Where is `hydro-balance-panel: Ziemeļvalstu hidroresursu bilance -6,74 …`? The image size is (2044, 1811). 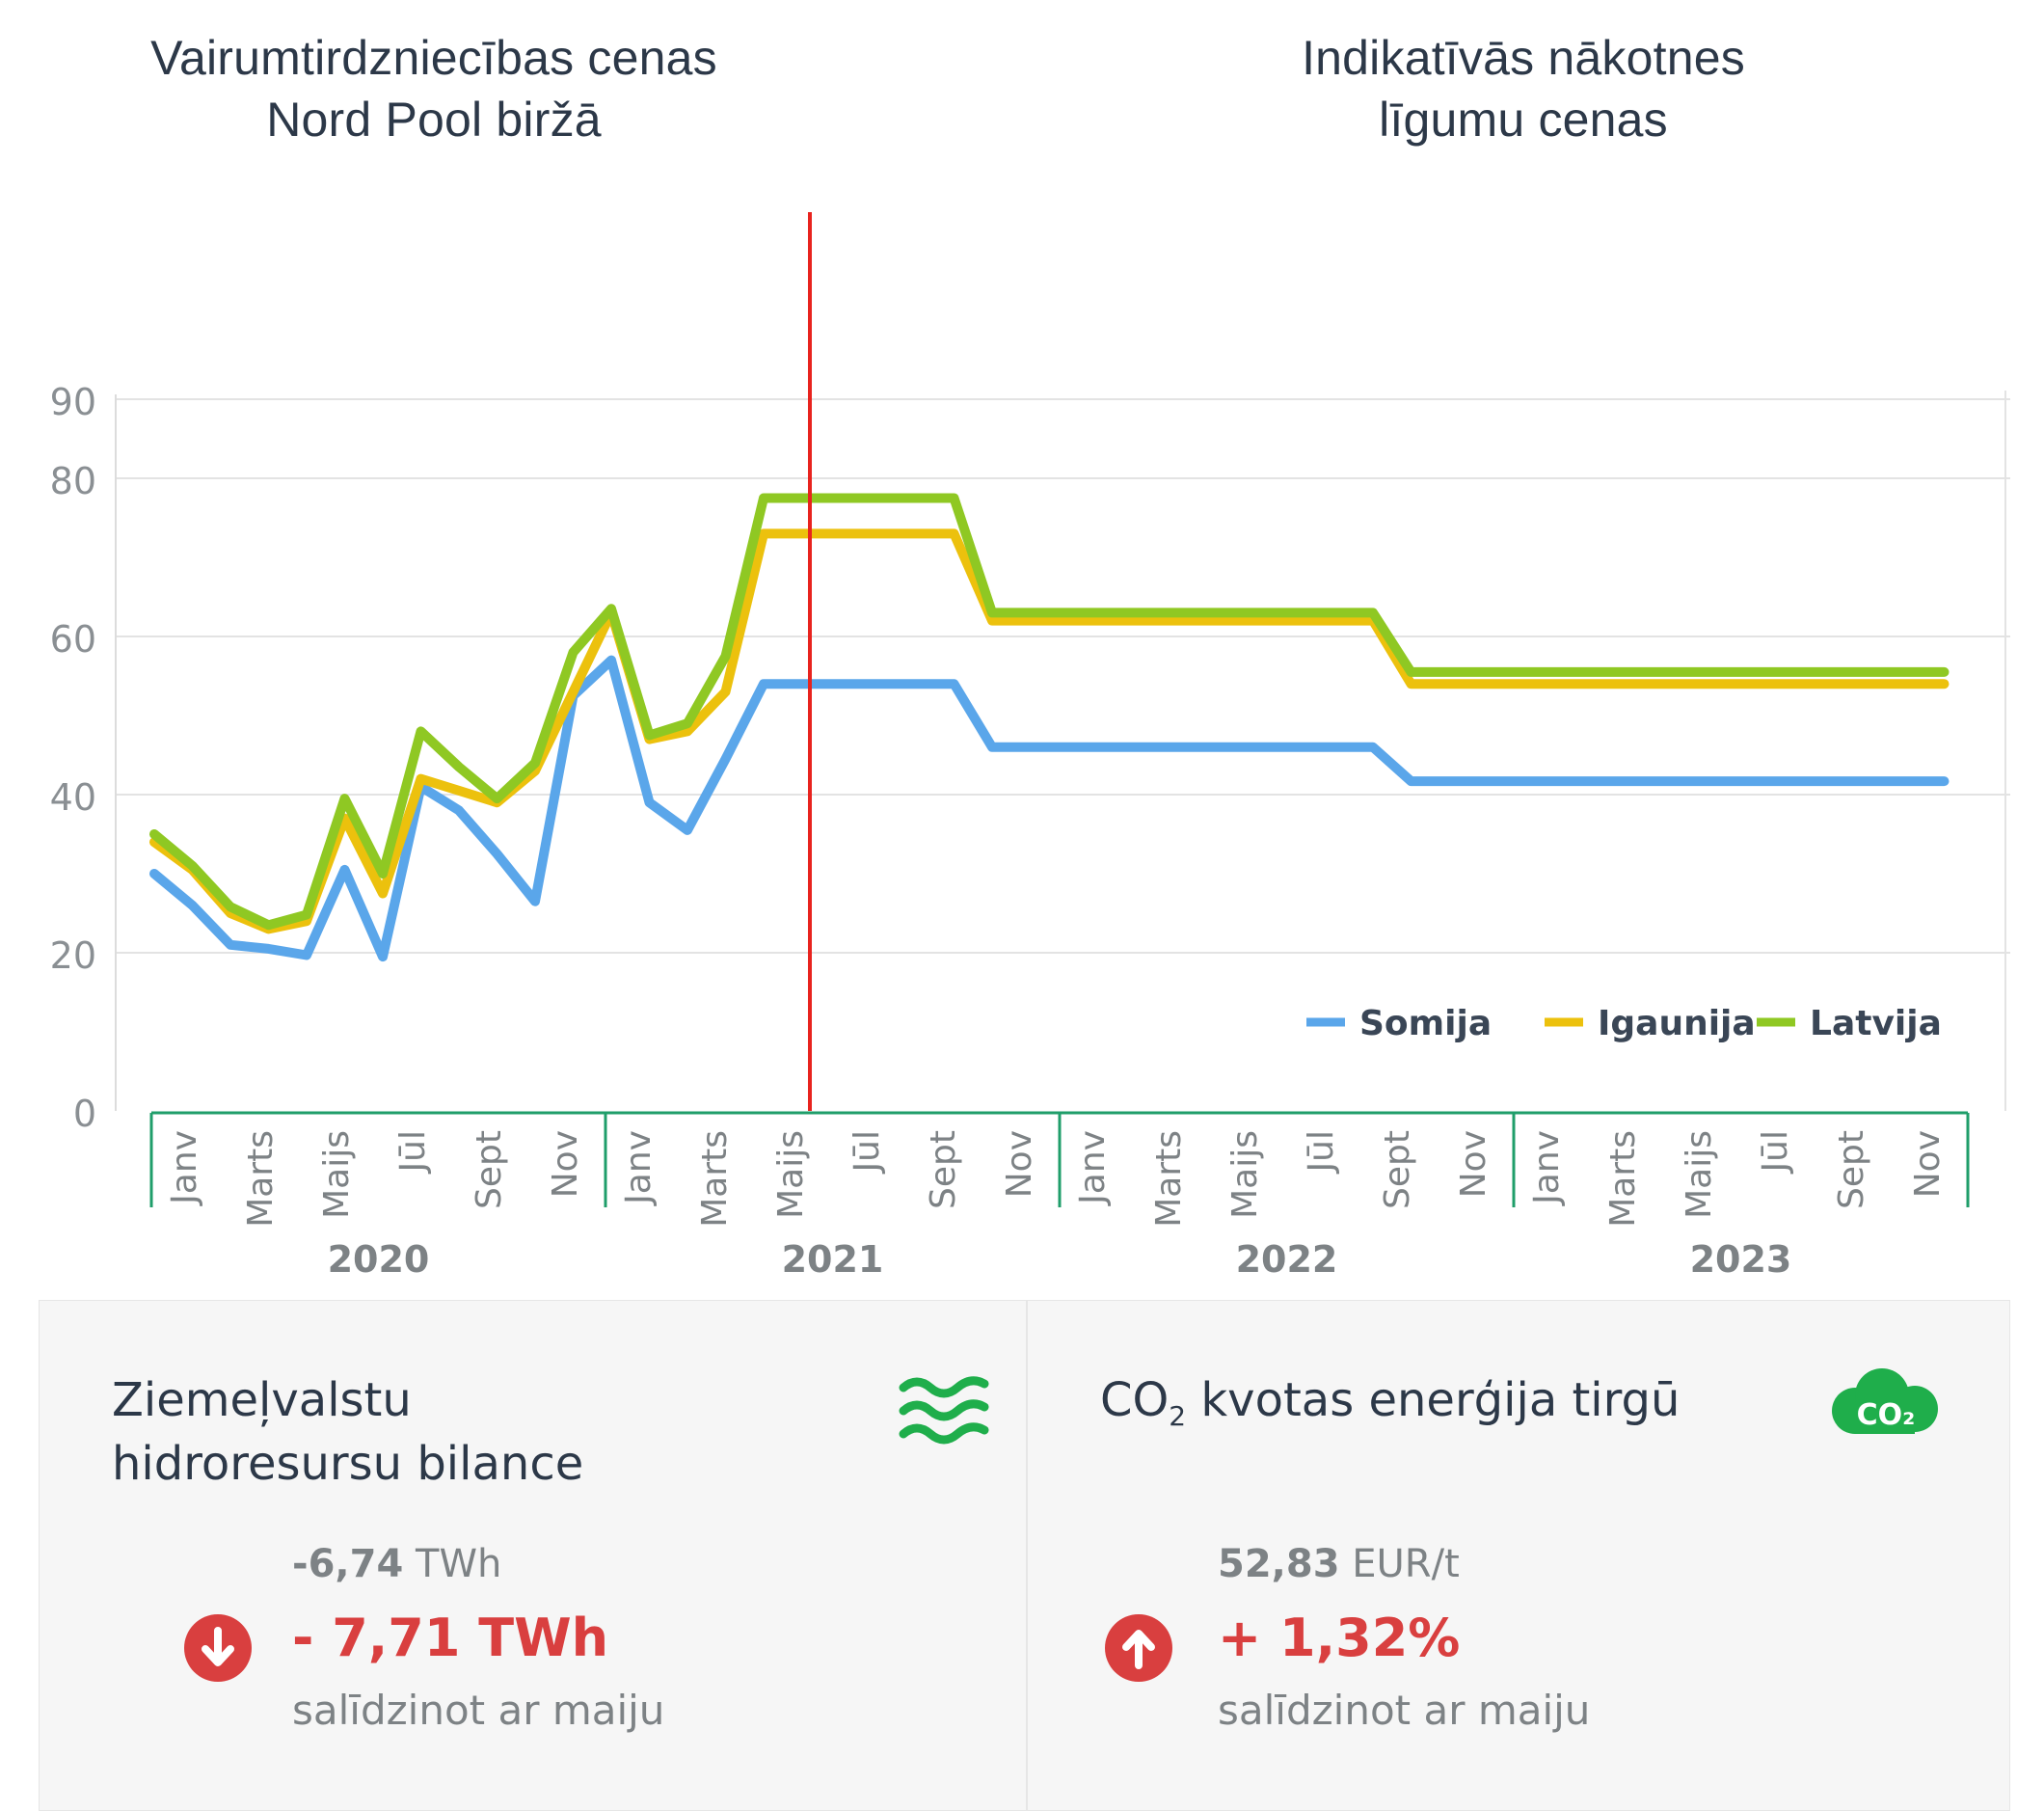 hydro-balance-panel: Ziemeļvalstu hidroresursu bilance -6,74 … is located at coordinates (533, 1555).